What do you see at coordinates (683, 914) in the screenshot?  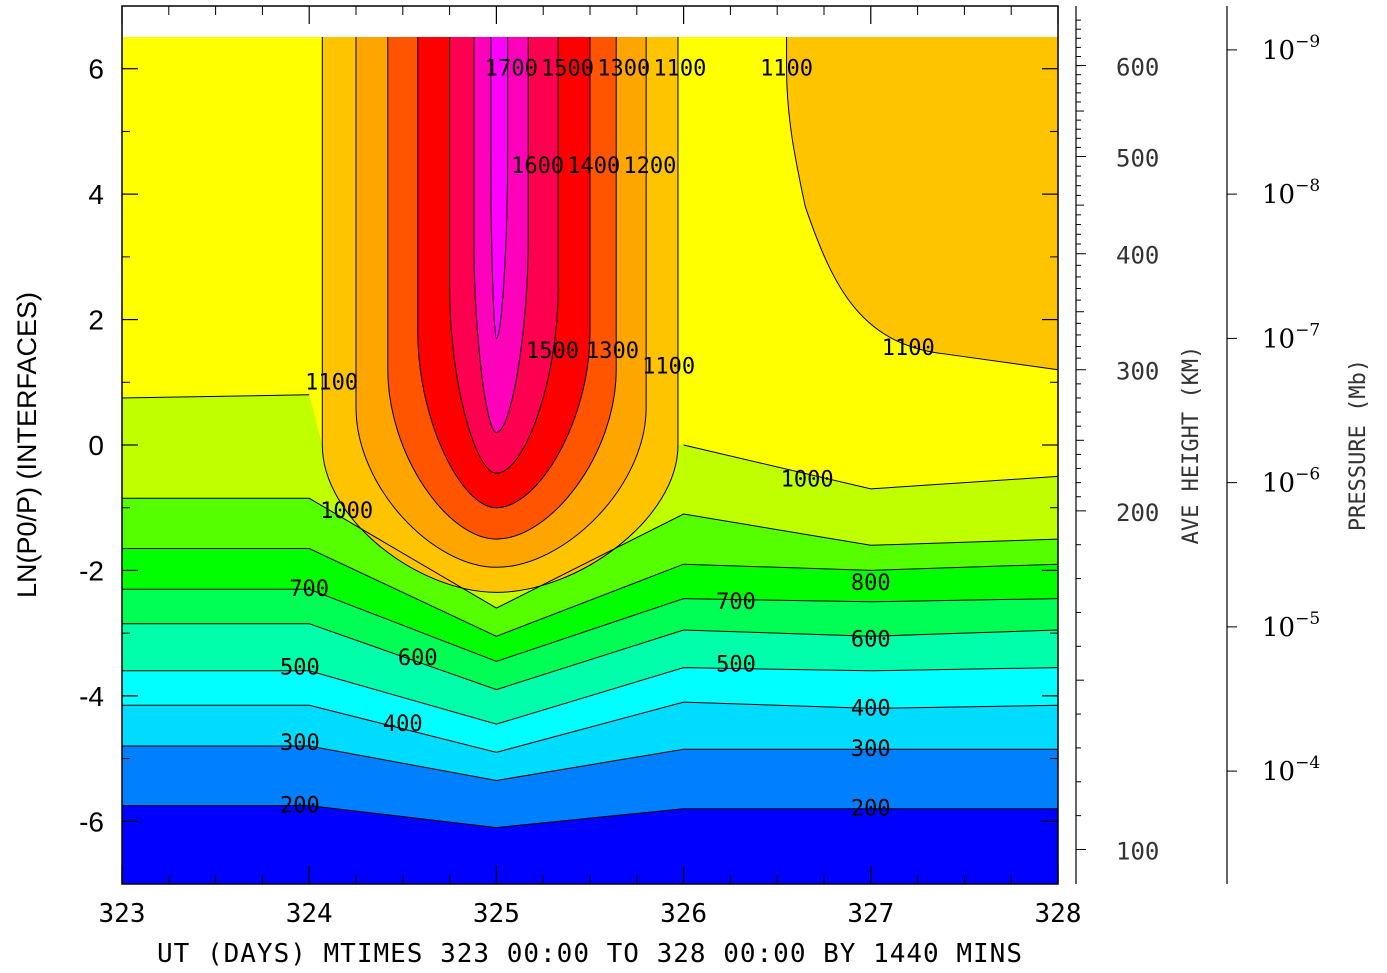 I see `x-tick-label: 326` at bounding box center [683, 914].